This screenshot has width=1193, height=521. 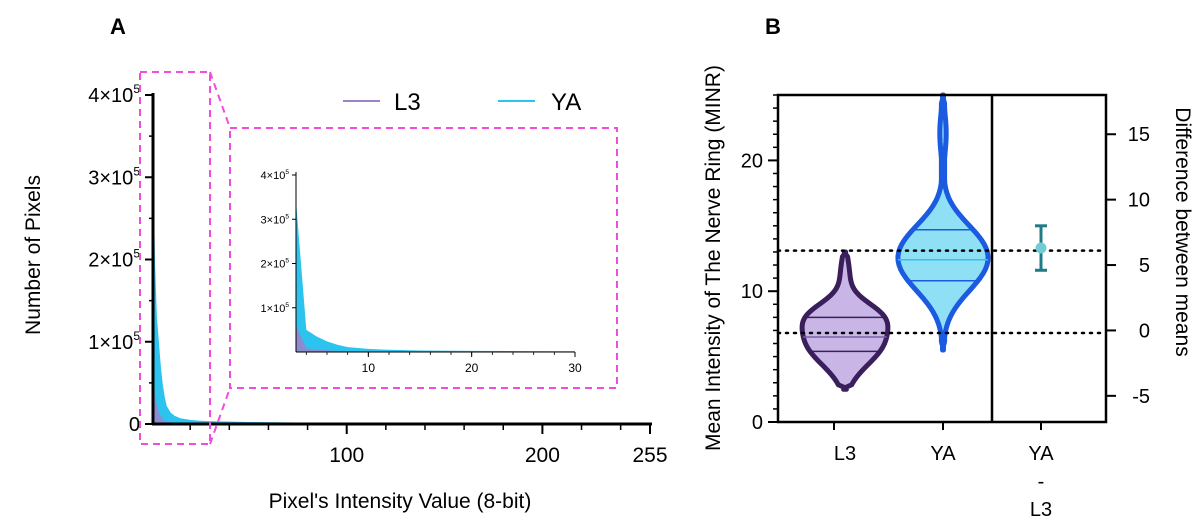 I want to click on panel-a-y-tick-label: 2×10⁵, so click(x=114, y=259).